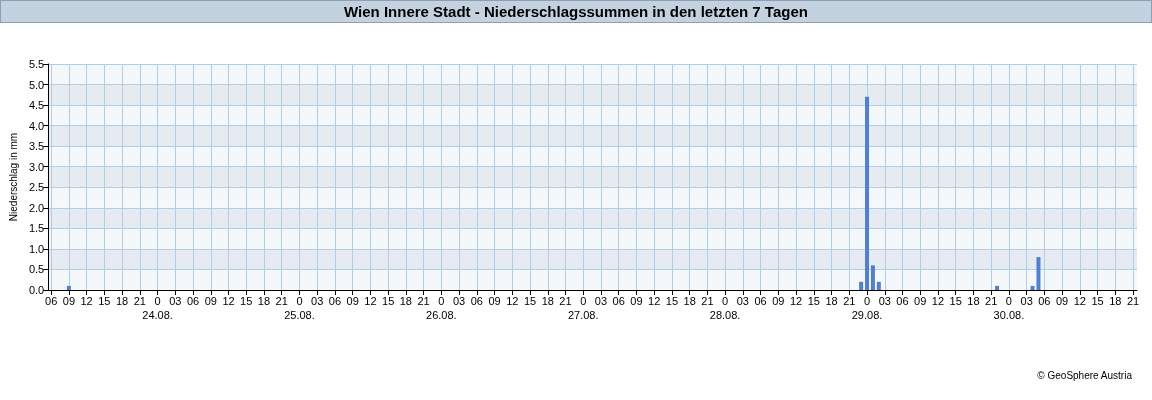  I want to click on y-tick-label: 2.5, so click(36, 187).